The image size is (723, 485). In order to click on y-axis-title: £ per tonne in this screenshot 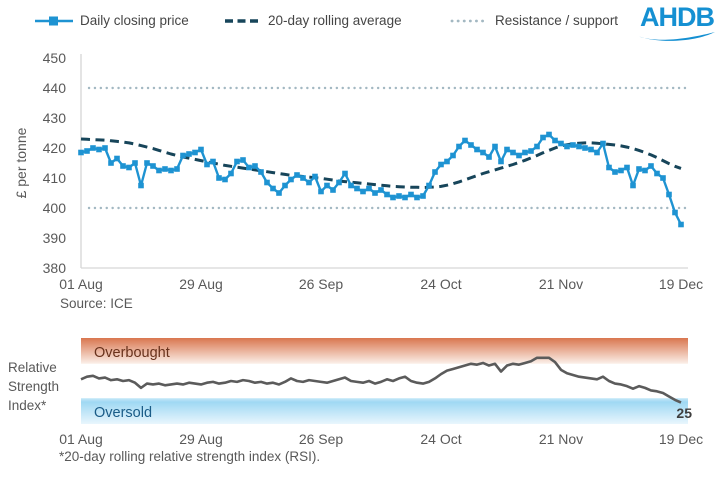, I will do `click(21, 162)`.